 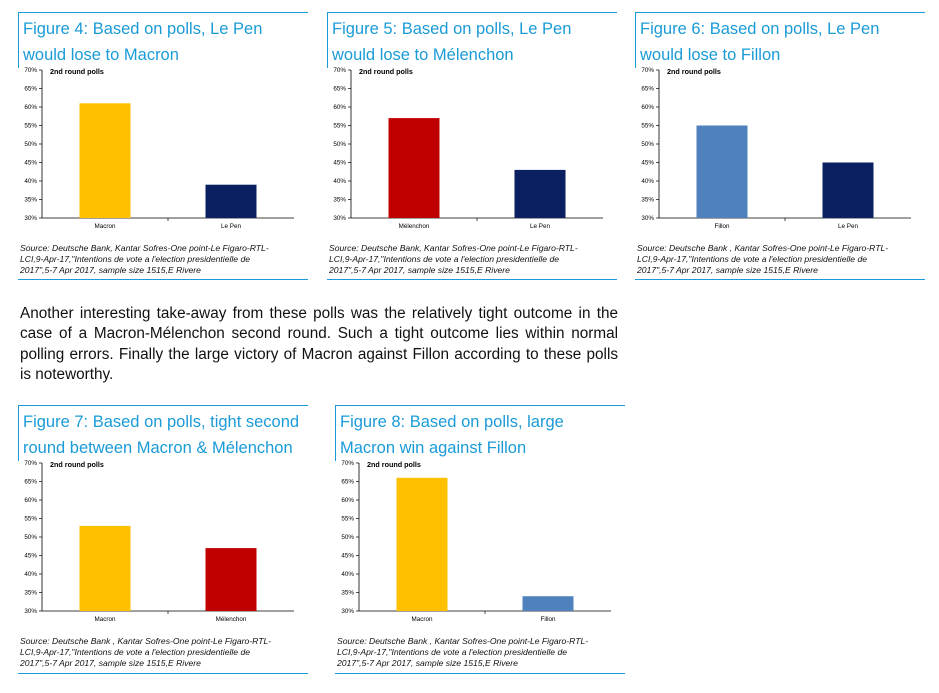 What do you see at coordinates (452, 29) in the screenshot?
I see `figure-title-line: Figure 5: Based on polls, Le Pen` at bounding box center [452, 29].